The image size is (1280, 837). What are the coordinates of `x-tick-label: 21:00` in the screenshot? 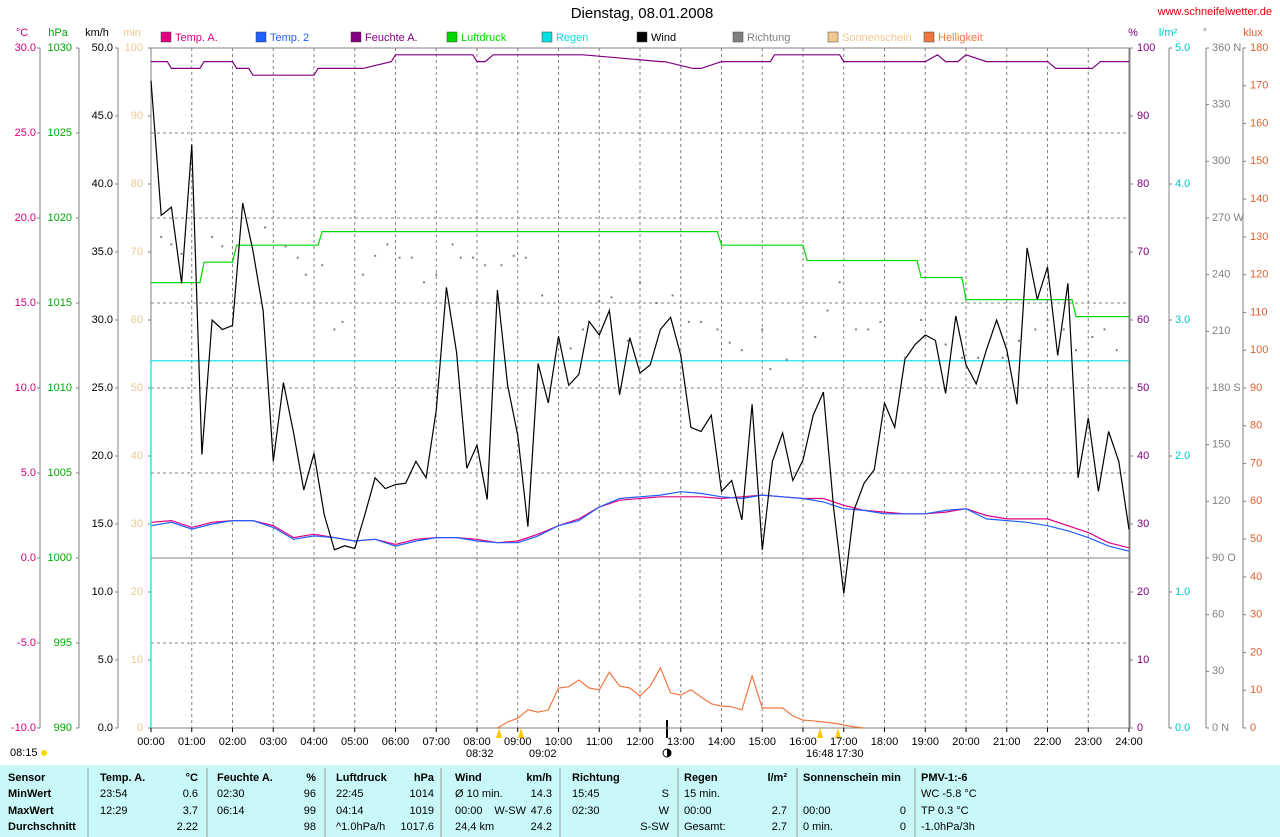 It's located at (1007, 742).